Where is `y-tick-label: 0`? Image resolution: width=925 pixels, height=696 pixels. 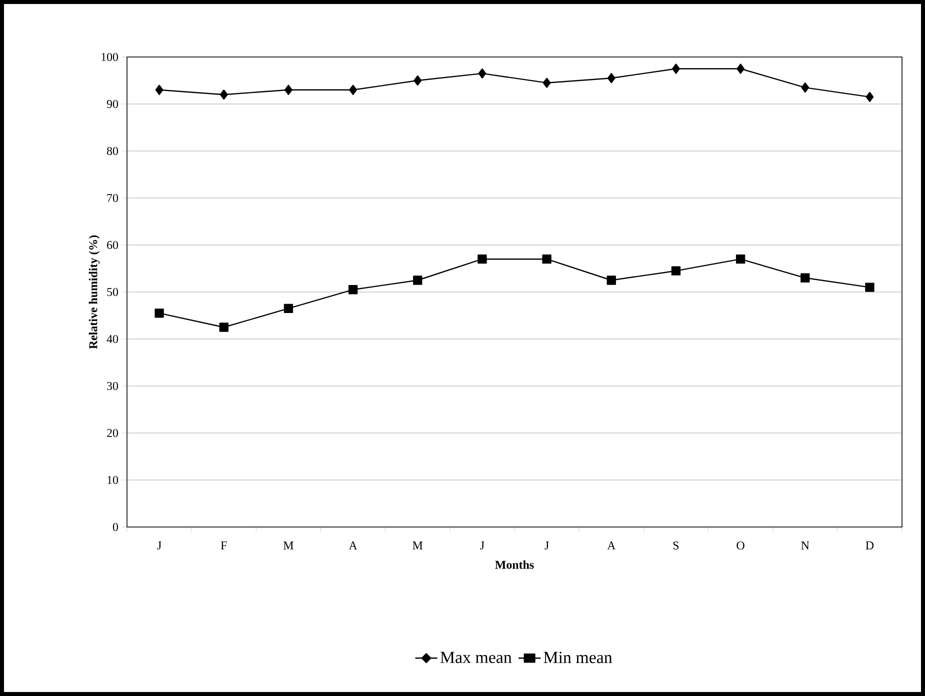
y-tick-label: 0 is located at coordinates (115, 527).